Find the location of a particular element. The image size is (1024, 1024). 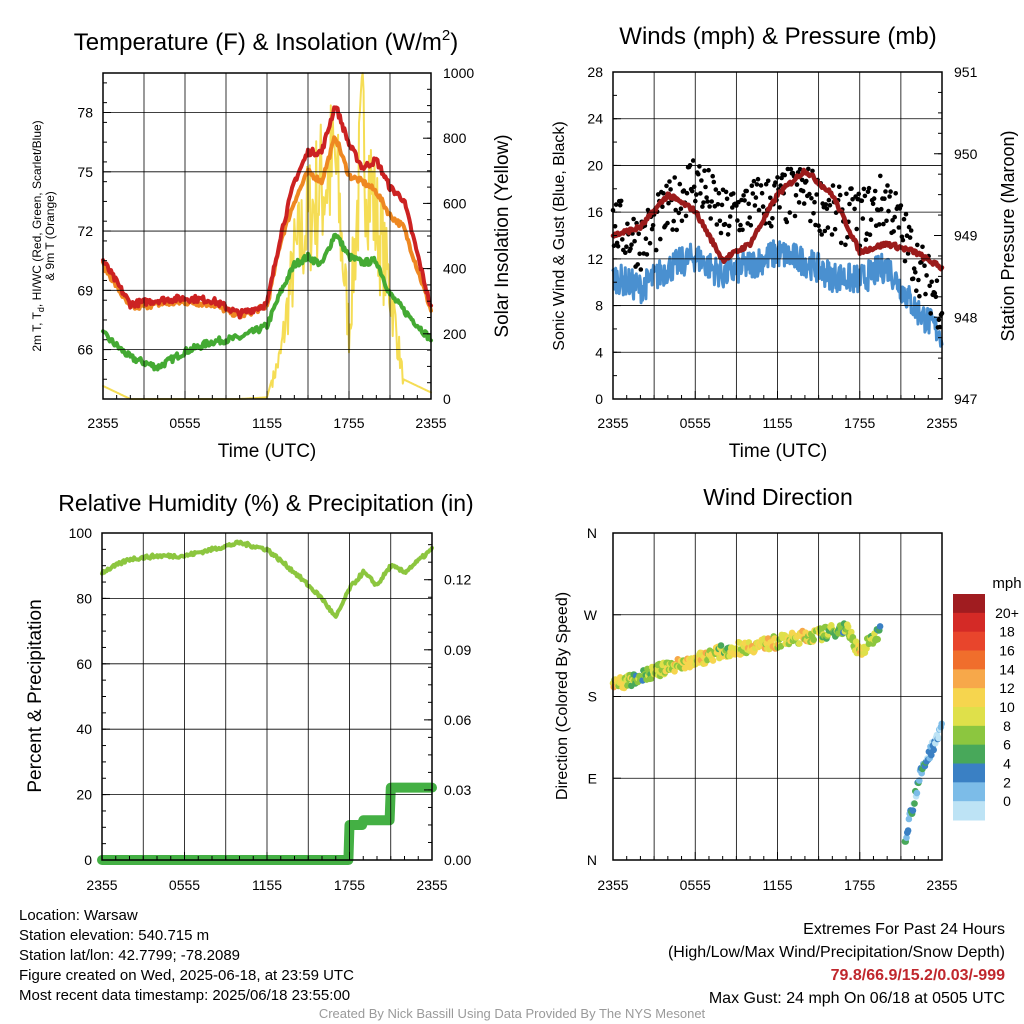

winds-x-tick-label: 1755 is located at coordinates (859, 423).